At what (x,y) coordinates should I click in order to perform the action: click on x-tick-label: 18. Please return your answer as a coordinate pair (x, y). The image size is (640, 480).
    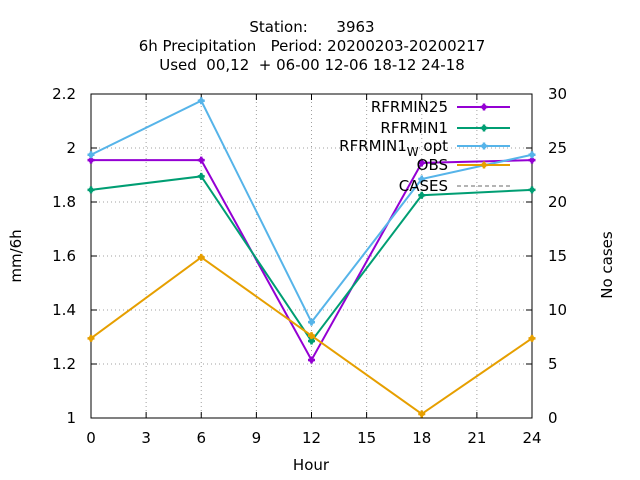
    Looking at the image, I should click on (421, 438).